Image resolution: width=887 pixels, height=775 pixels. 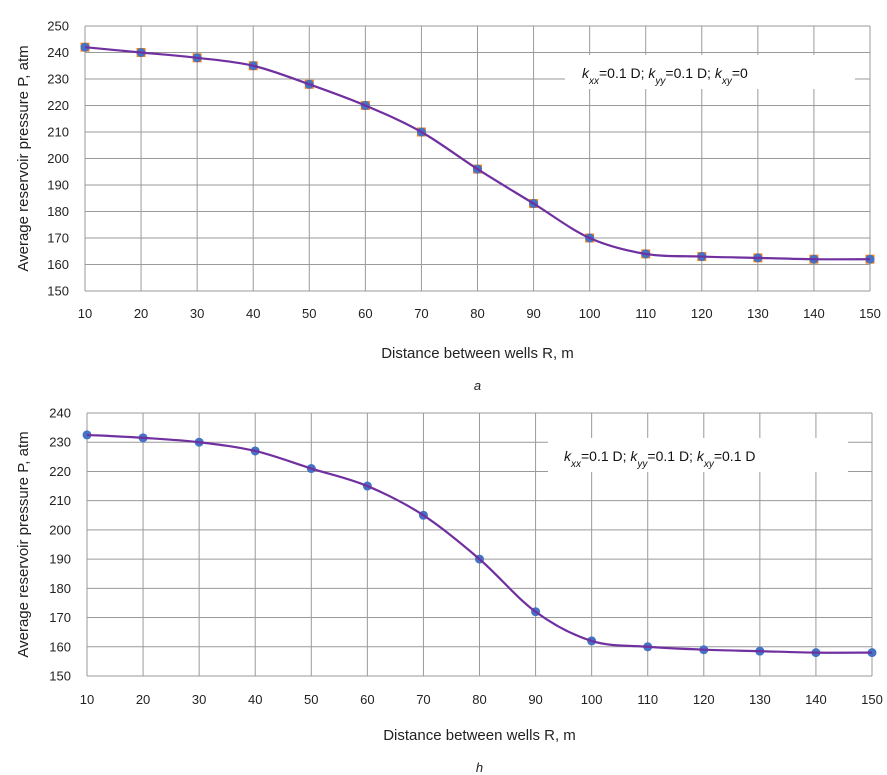 What do you see at coordinates (60, 545) in the screenshot?
I see `y-tick-labels: 150 160 170 180 190 200 210 220 230 240` at bounding box center [60, 545].